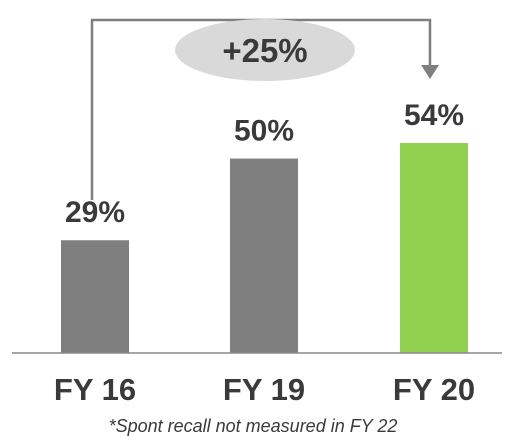 The width and height of the screenshot is (506, 437). What do you see at coordinates (434, 389) in the screenshot?
I see `category-label-fy-20: FY 20` at bounding box center [434, 389].